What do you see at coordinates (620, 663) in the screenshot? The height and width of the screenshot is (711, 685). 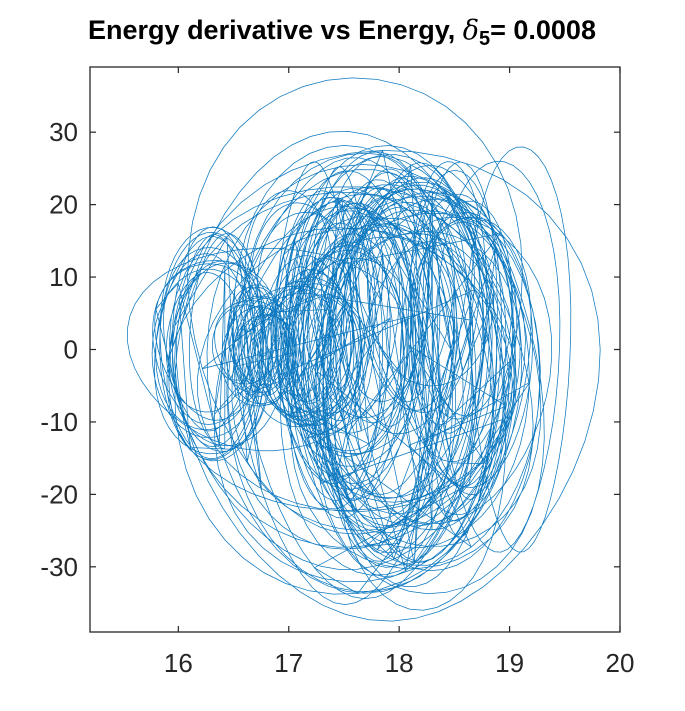 I see `x-tick-label: 20` at bounding box center [620, 663].